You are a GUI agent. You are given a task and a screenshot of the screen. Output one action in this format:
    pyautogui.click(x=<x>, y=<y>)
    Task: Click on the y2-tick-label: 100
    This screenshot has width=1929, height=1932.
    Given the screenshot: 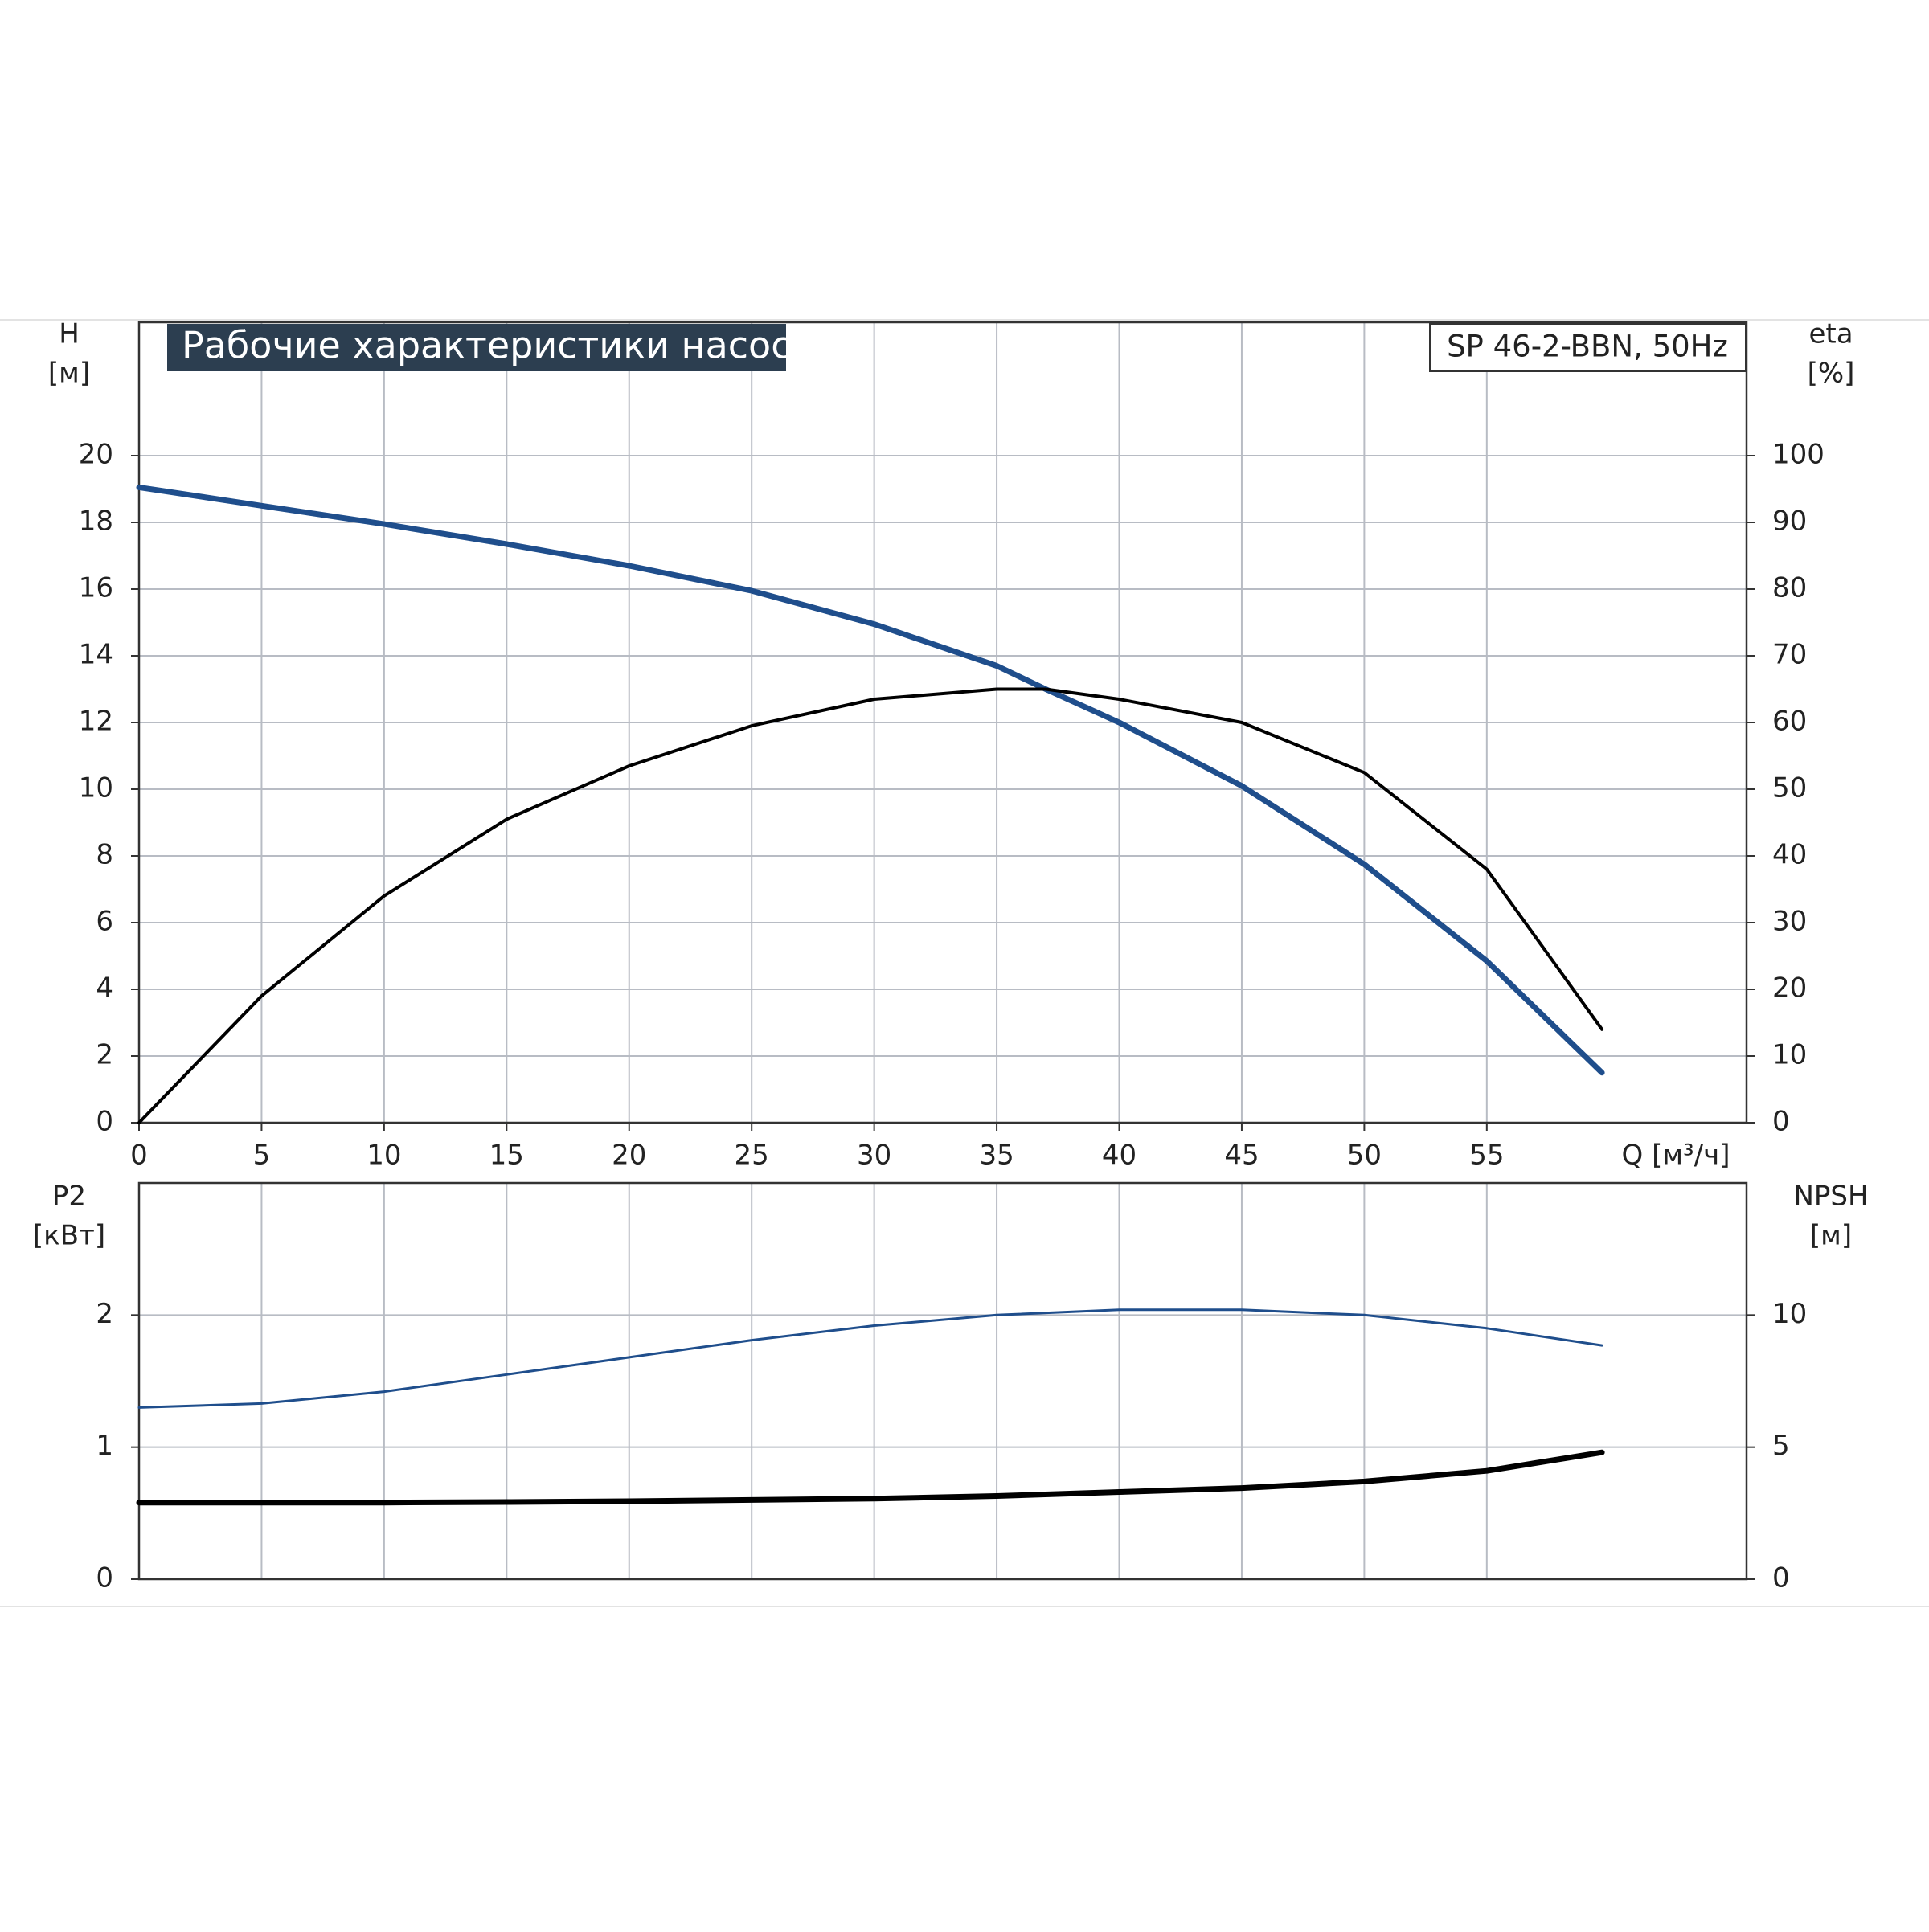 What is the action you would take?
    pyautogui.click(x=1798, y=455)
    